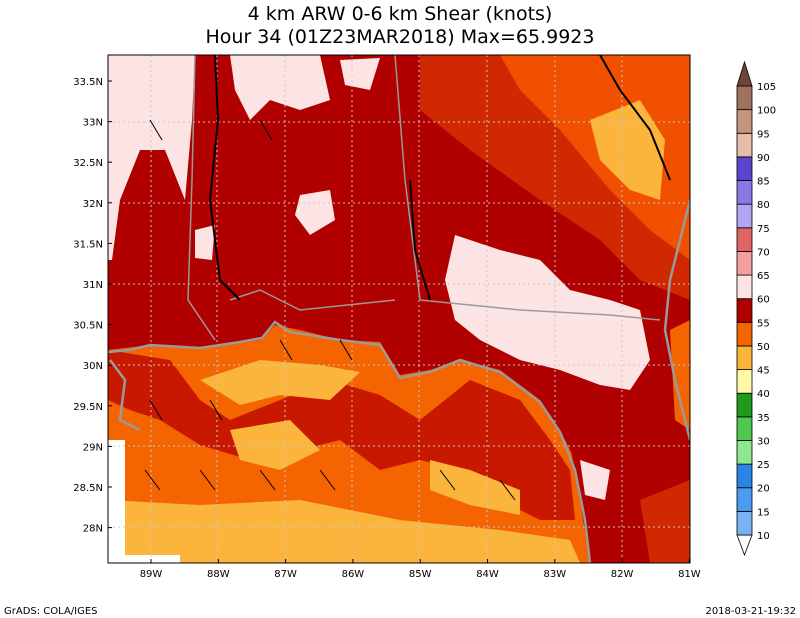 Image resolution: width=800 pixels, height=618 pixels. What do you see at coordinates (766, 87) in the screenshot?
I see `colorbar-label: 105` at bounding box center [766, 87].